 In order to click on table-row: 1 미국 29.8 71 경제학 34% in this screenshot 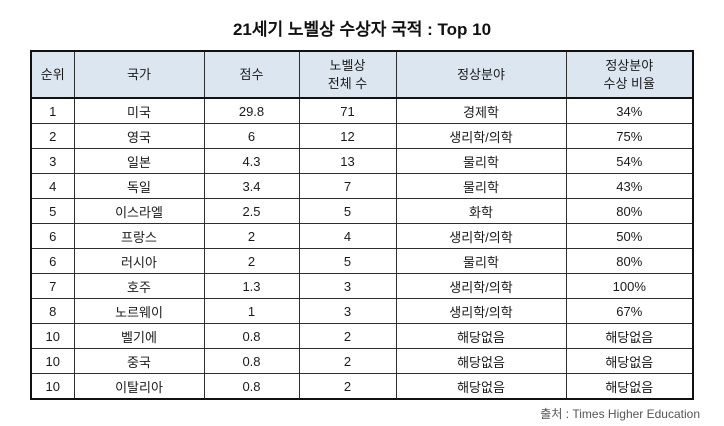, I will do `click(362, 110)`.